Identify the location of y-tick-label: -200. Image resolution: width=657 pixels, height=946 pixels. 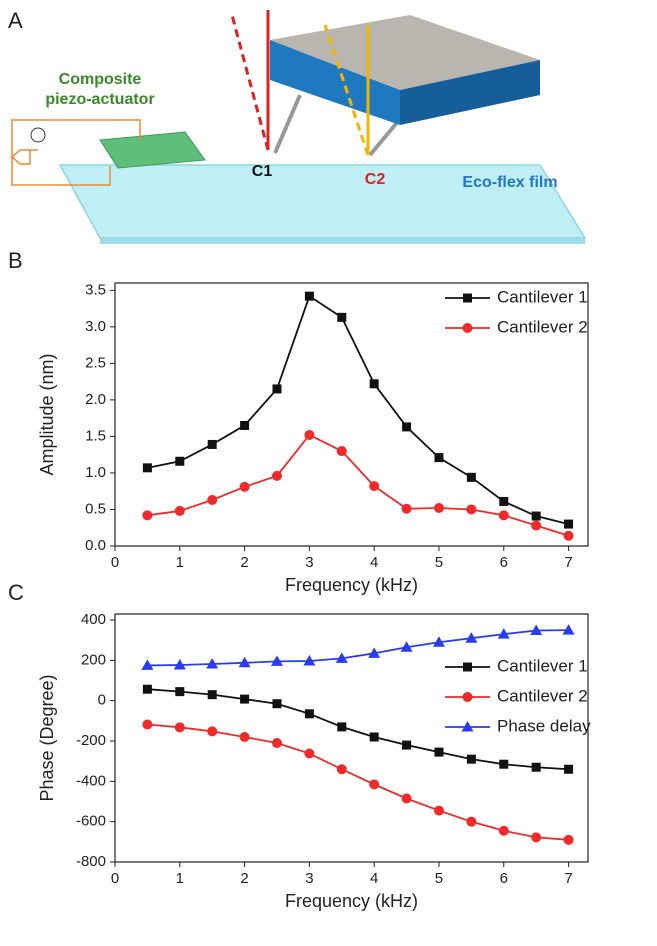
(91, 740).